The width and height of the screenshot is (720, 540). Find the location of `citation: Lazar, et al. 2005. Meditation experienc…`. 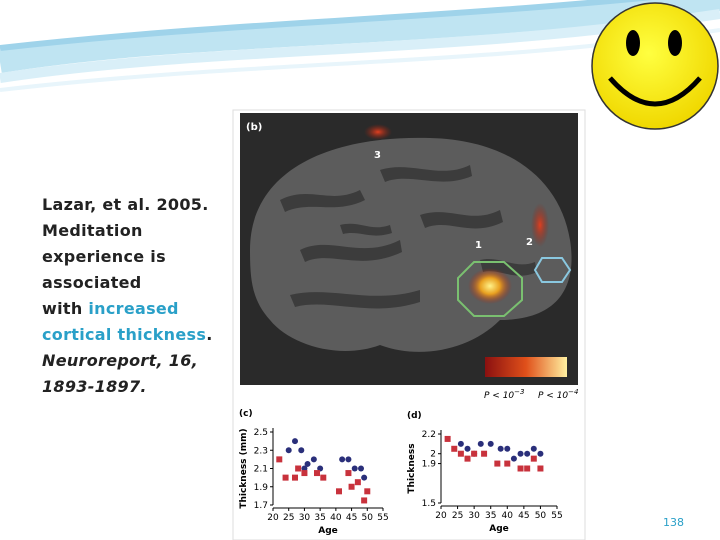

citation: Lazar, et al. 2005. Meditation experienc… is located at coordinates (127, 296).